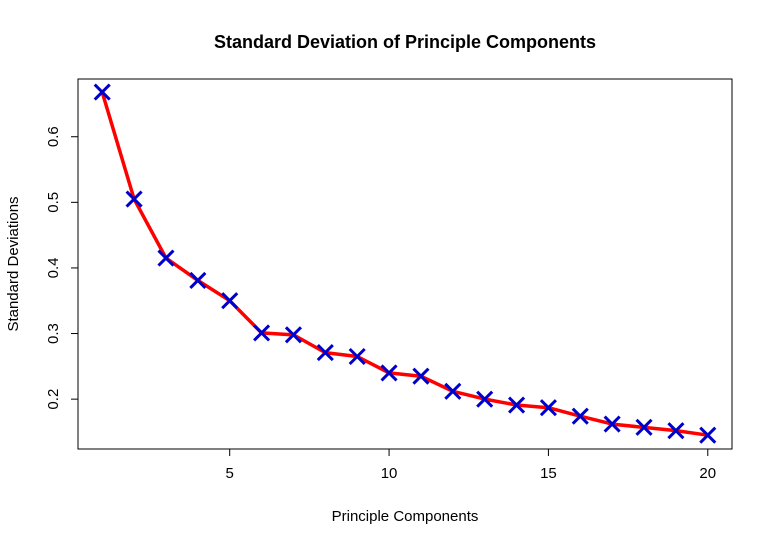 This screenshot has width=774, height=545. I want to click on x-axis: 5 10 15 20, so click(471, 465).